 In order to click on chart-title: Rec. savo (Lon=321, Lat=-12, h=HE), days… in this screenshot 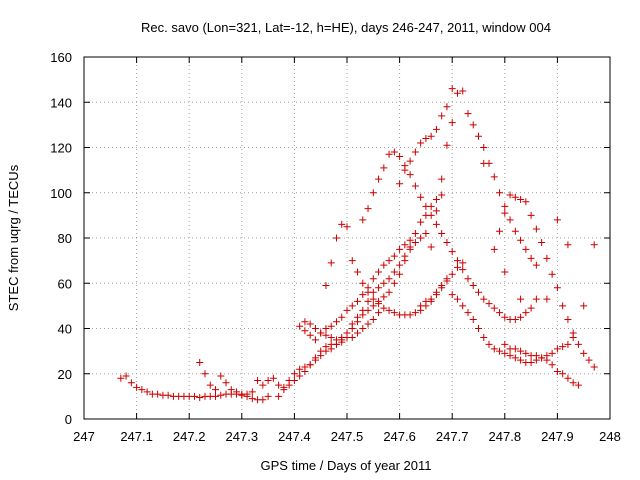, I will do `click(346, 27)`.